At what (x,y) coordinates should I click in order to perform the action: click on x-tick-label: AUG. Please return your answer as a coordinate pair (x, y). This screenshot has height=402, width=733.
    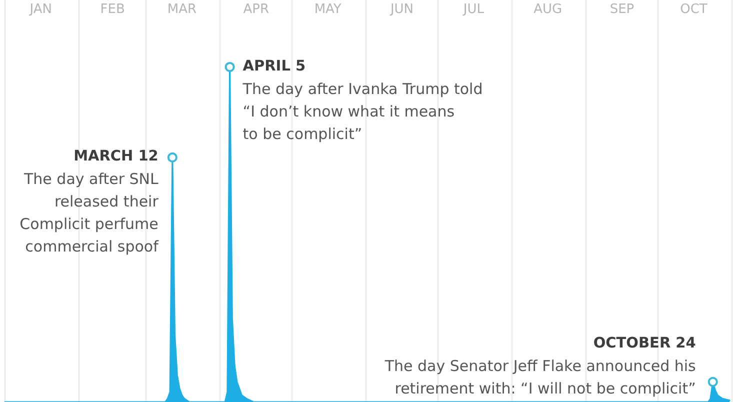
    Looking at the image, I should click on (548, 9).